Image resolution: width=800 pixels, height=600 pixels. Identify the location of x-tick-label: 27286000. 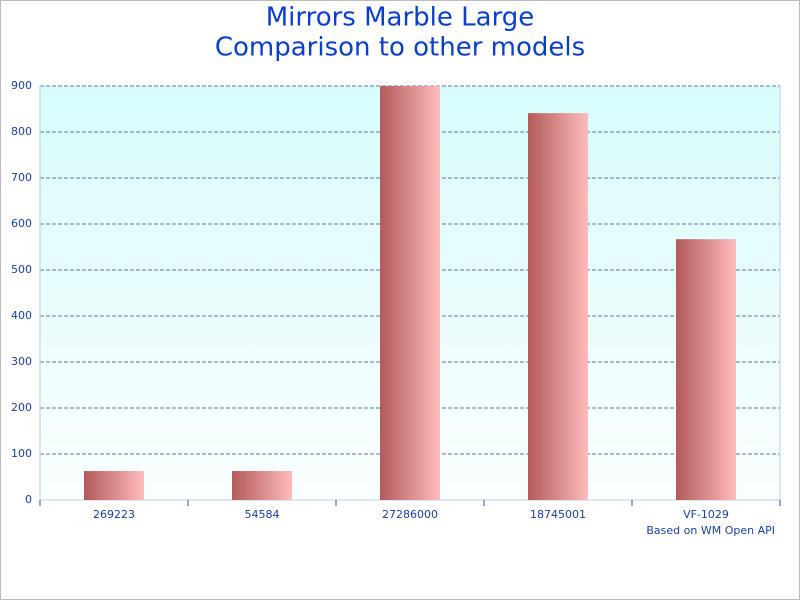
(410, 514).